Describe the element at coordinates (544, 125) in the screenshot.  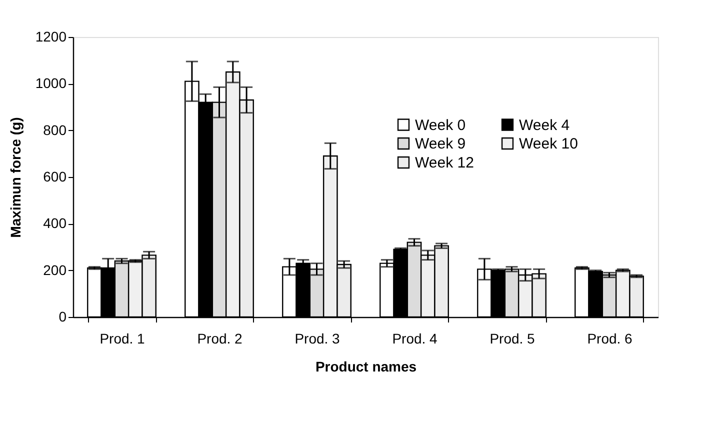
I see `legend-label: Week 4` at that location.